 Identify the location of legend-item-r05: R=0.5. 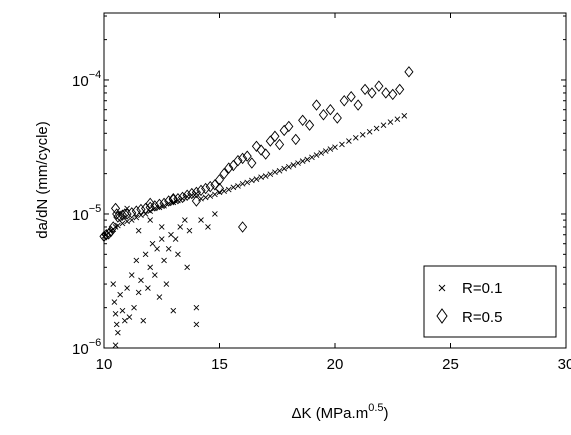
(469, 317).